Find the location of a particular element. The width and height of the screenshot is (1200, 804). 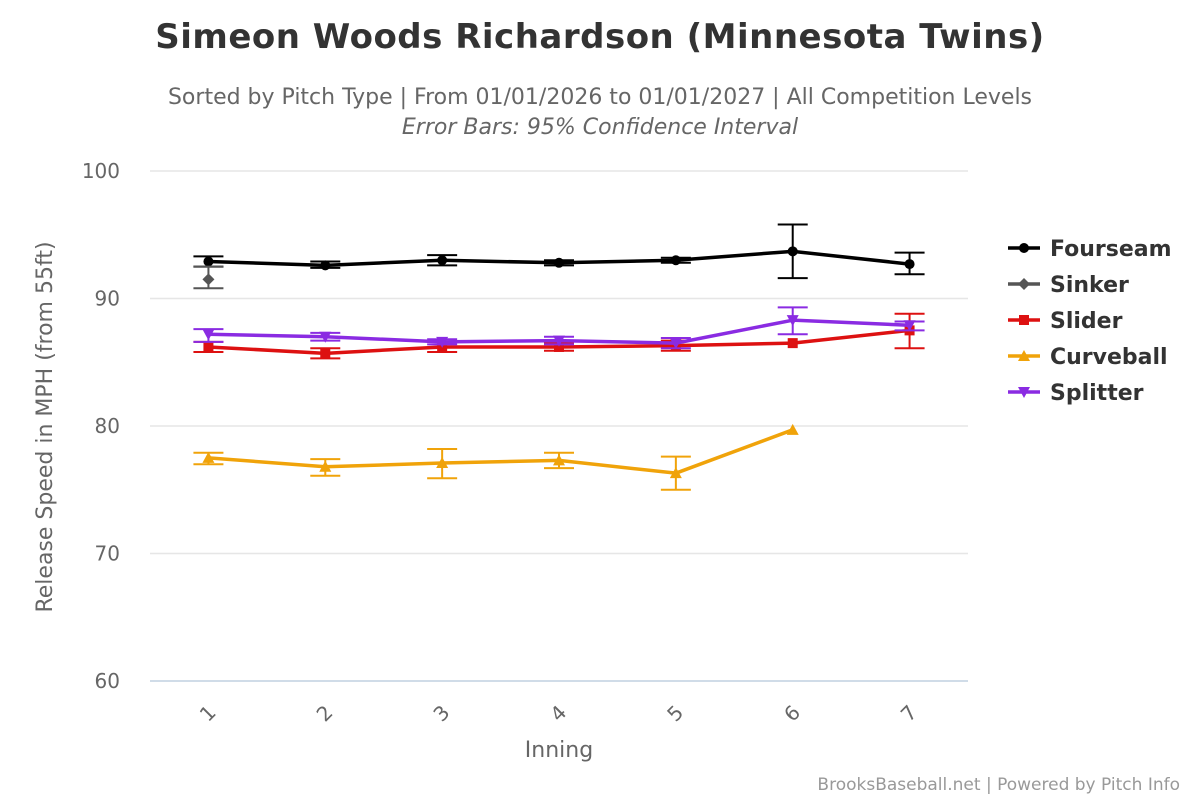

series-sinker is located at coordinates (208, 277).